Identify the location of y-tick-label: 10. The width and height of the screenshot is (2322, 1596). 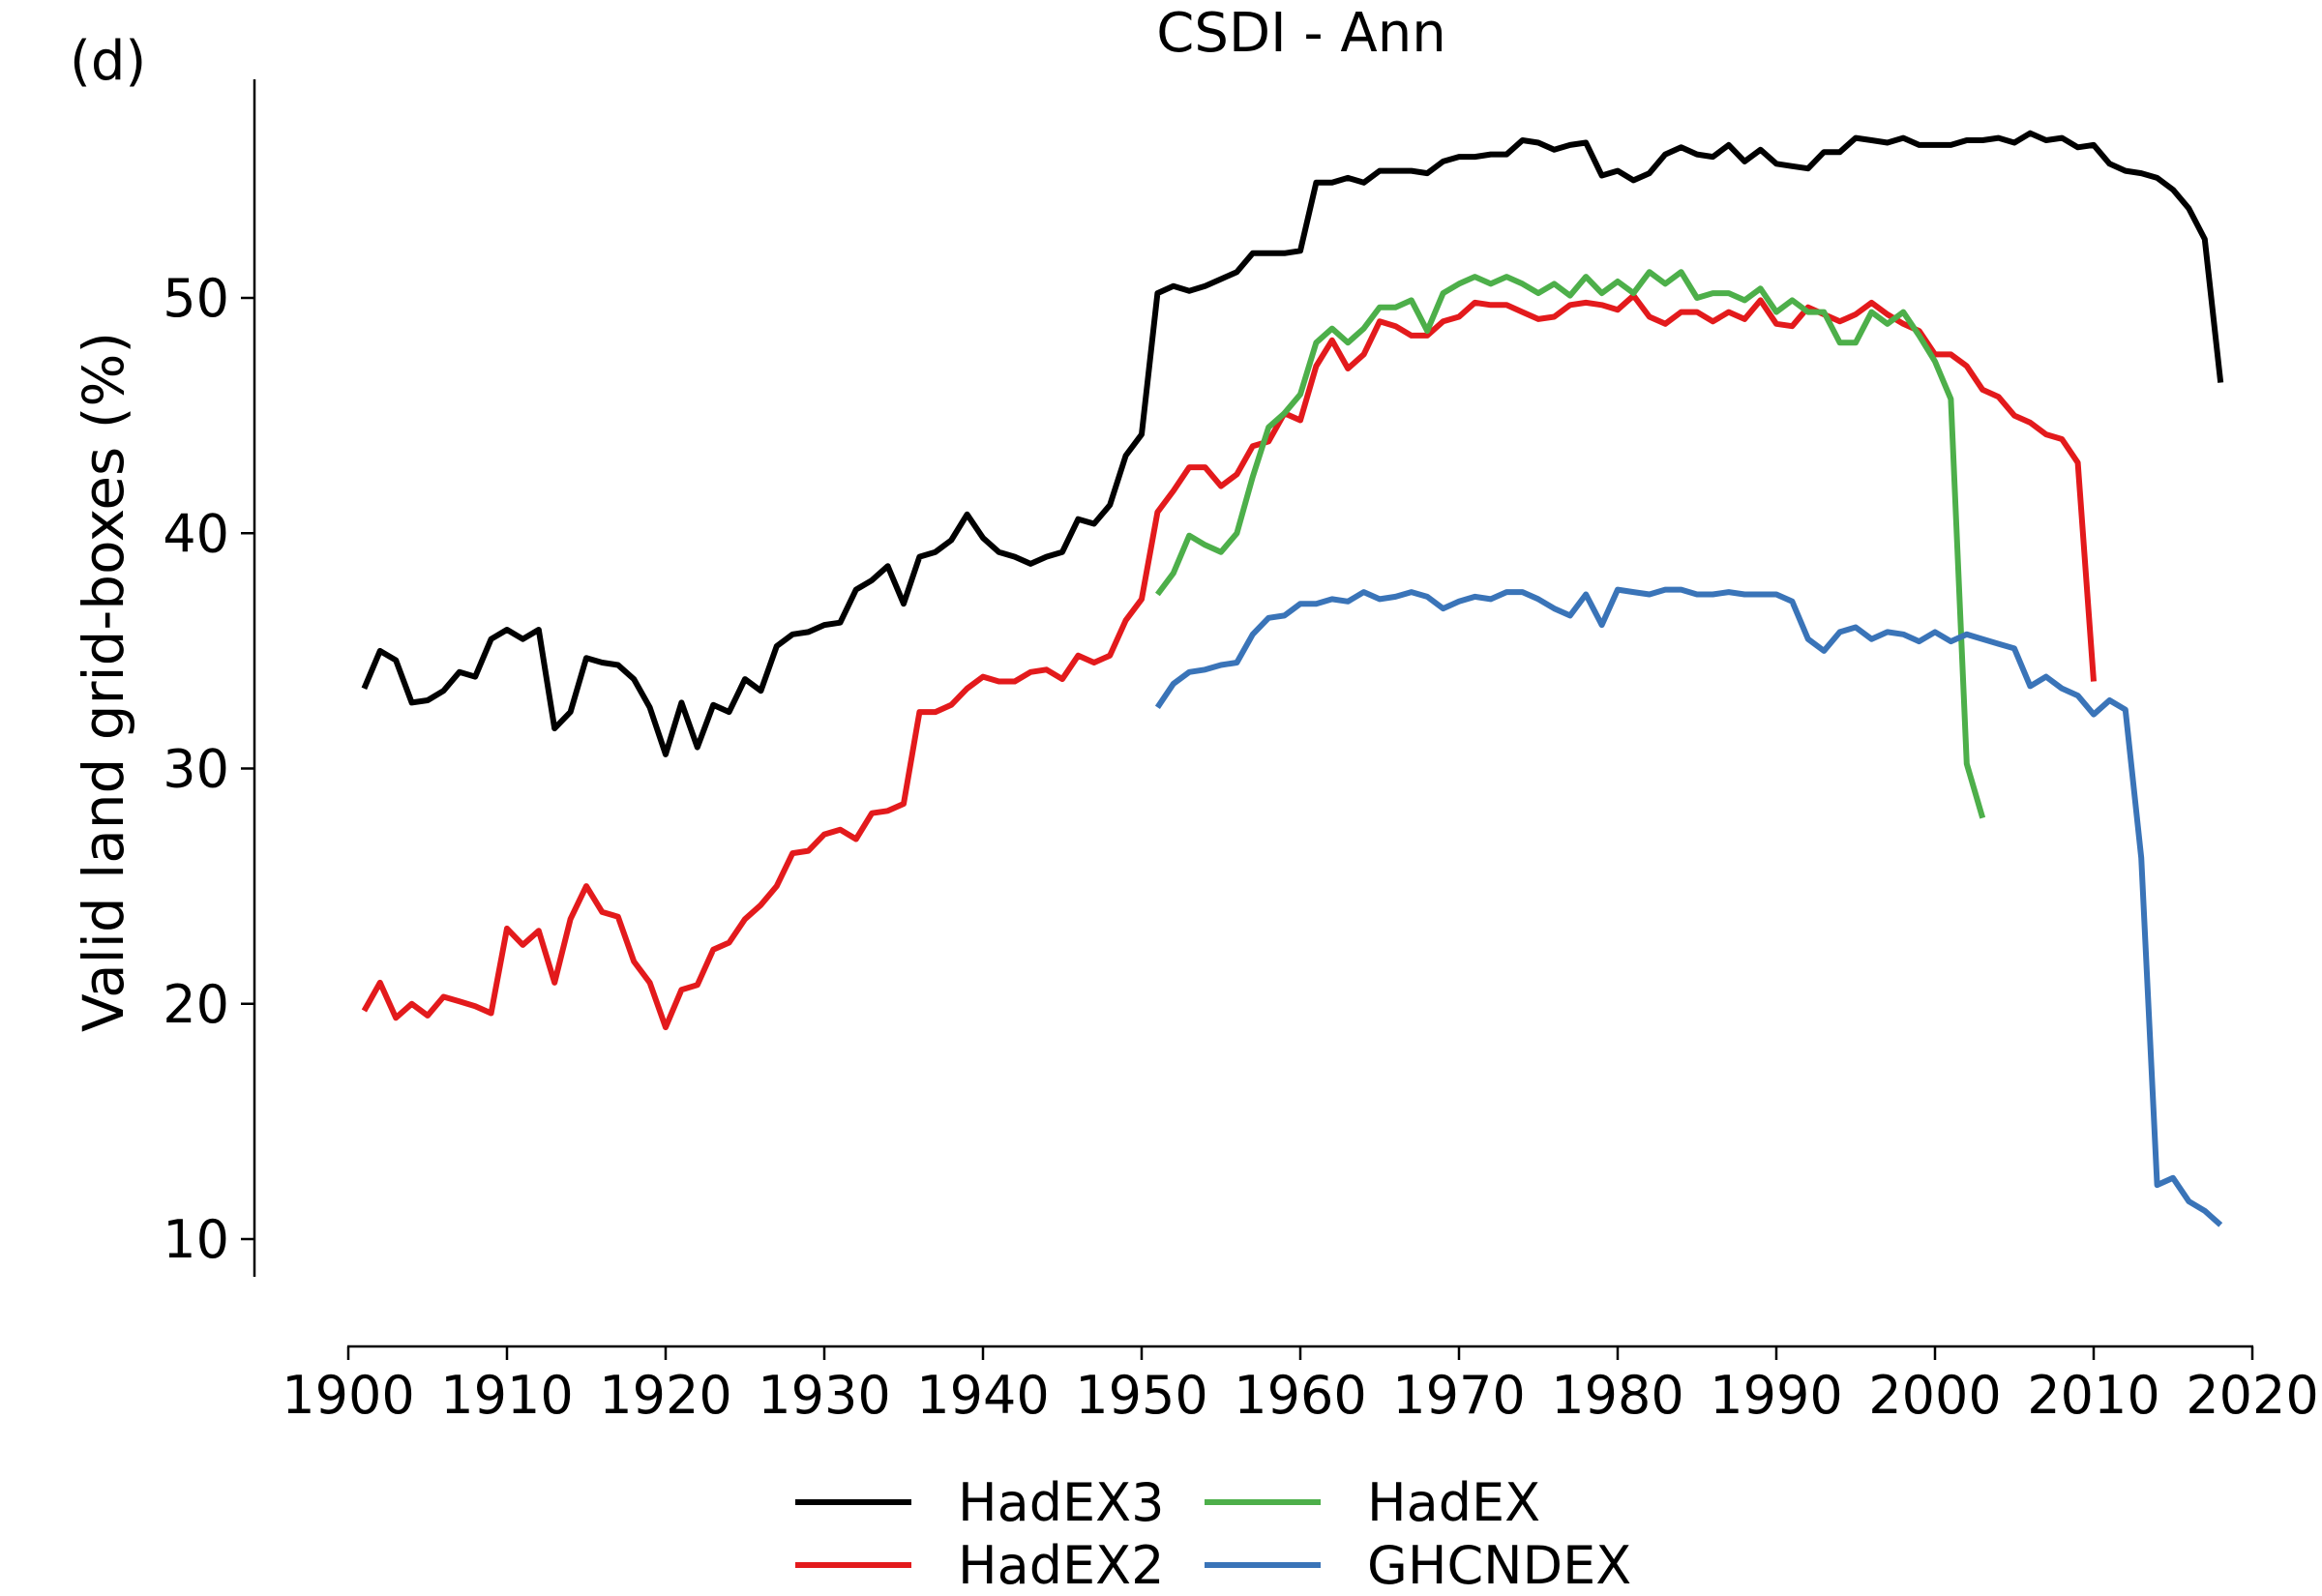
(196, 1239).